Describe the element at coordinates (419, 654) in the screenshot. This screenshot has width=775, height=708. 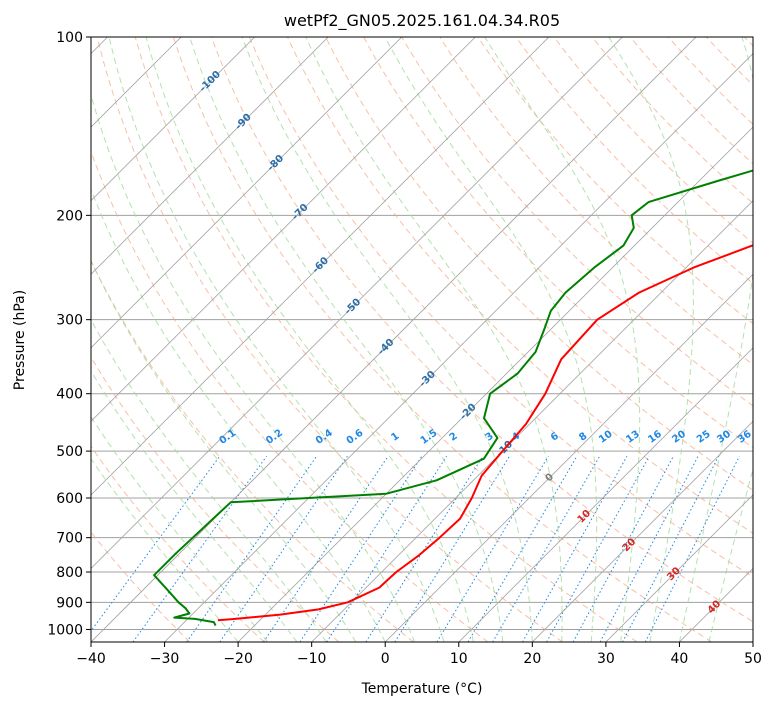
I see `x-axis-ticks: −40 −30 −20 −10 0 10 20 30 40 50` at that location.